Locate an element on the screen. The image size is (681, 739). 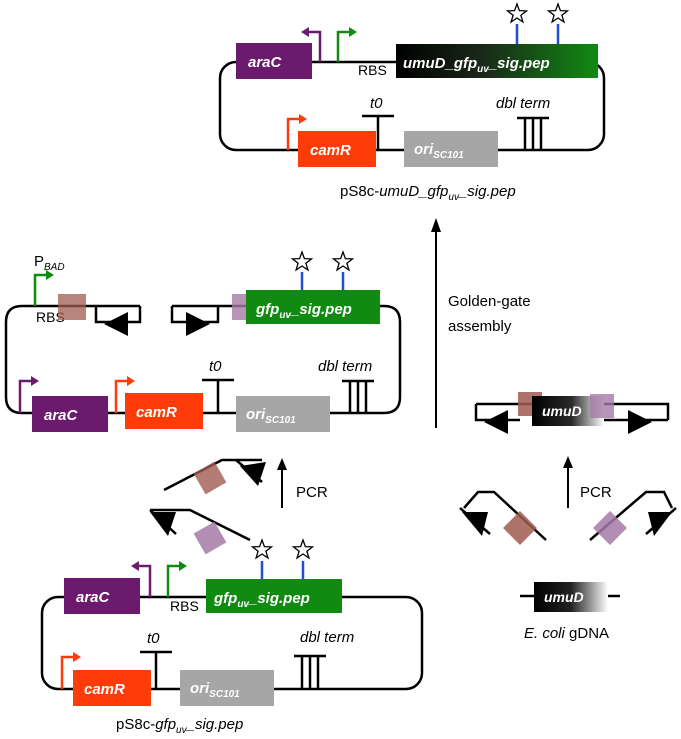
bottom-rbs-label: RBS is located at coordinates (184, 606).